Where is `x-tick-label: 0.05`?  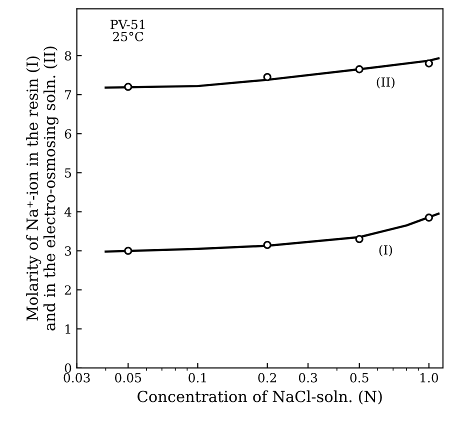 x-tick-label: 0.05 is located at coordinates (128, 377).